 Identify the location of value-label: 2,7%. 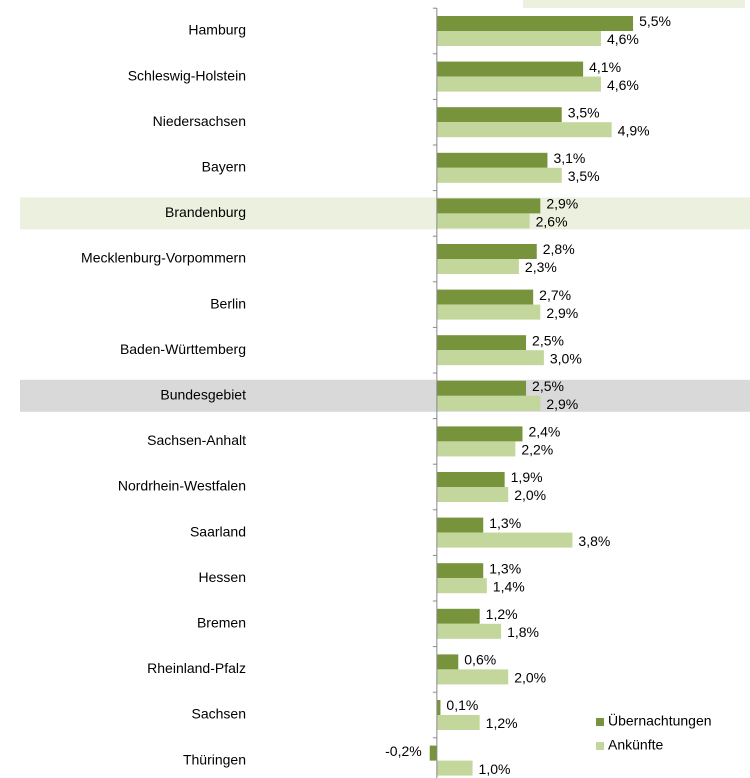
(555, 295).